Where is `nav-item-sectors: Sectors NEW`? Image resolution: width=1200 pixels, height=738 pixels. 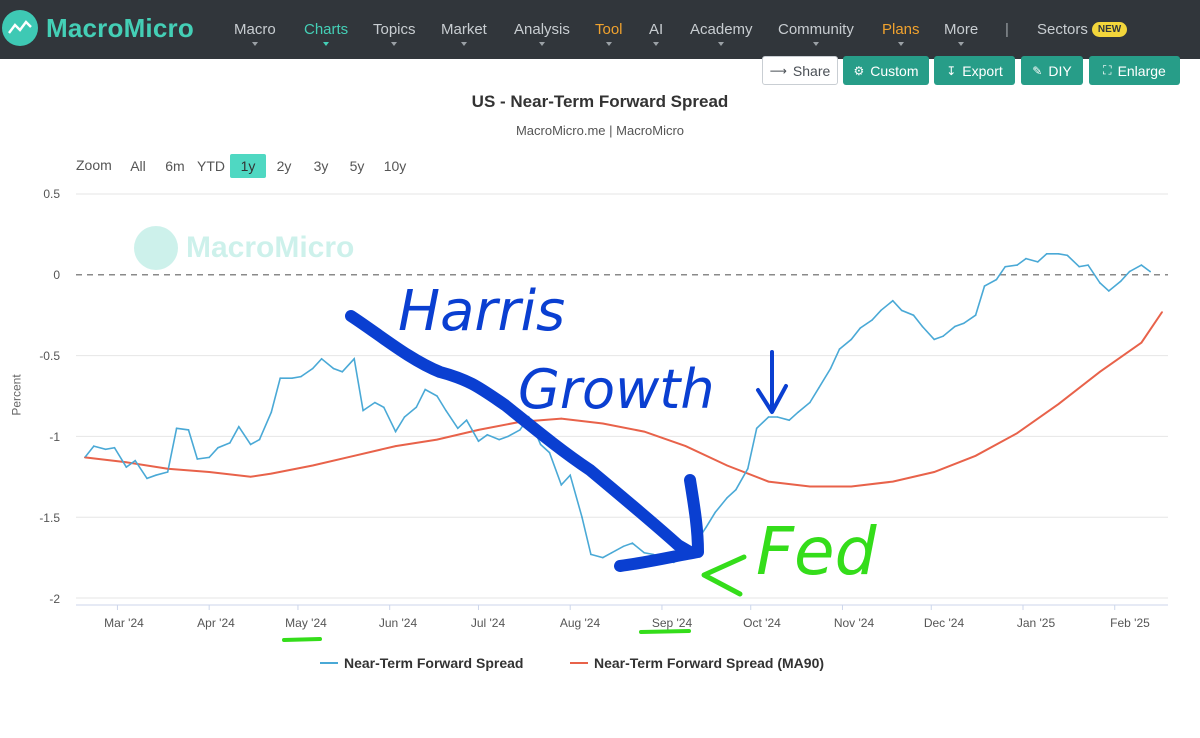
nav-item-sectors: Sectors NEW is located at coordinates (1082, 29).